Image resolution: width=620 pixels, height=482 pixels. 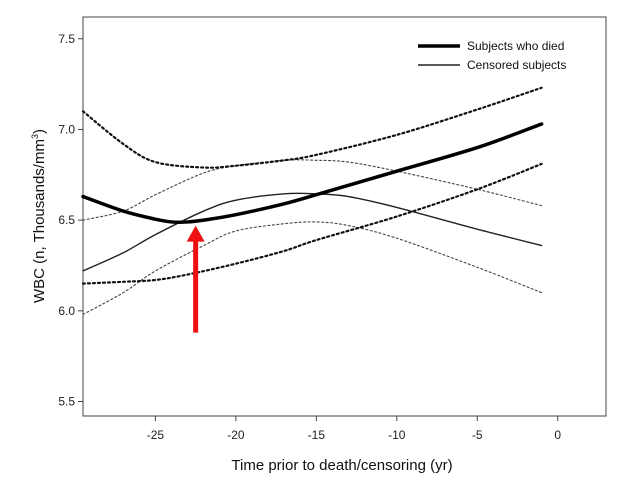 What do you see at coordinates (39, 221) in the screenshot?
I see `y-axis-label-main: WBC (n, Thousands/mm` at bounding box center [39, 221].